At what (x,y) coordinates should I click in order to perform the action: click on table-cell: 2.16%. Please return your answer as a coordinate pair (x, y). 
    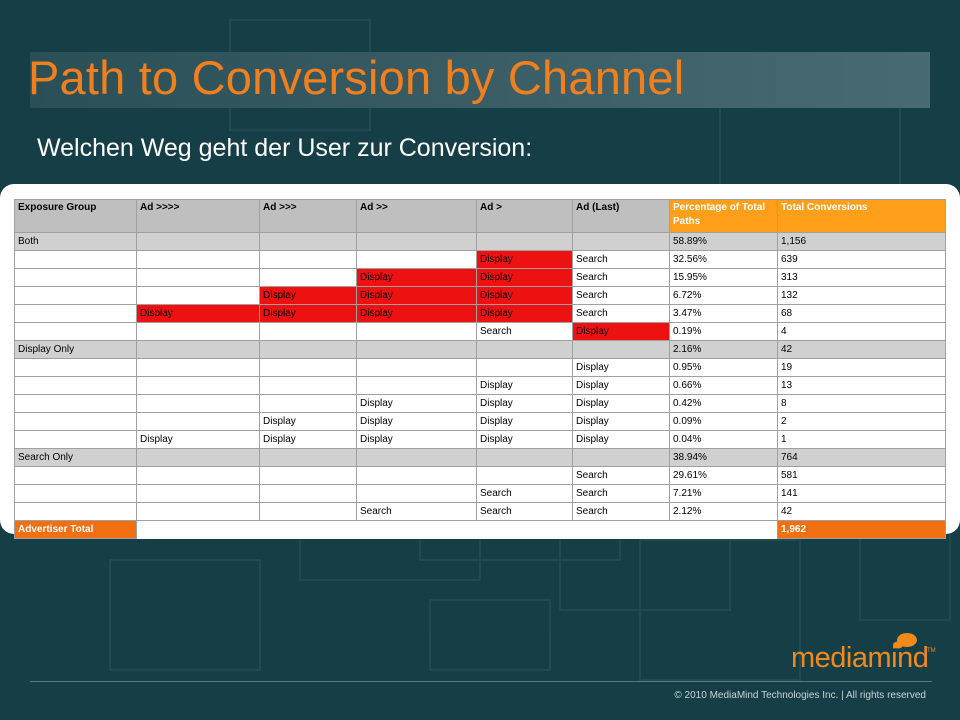
    Looking at the image, I should click on (723, 349).